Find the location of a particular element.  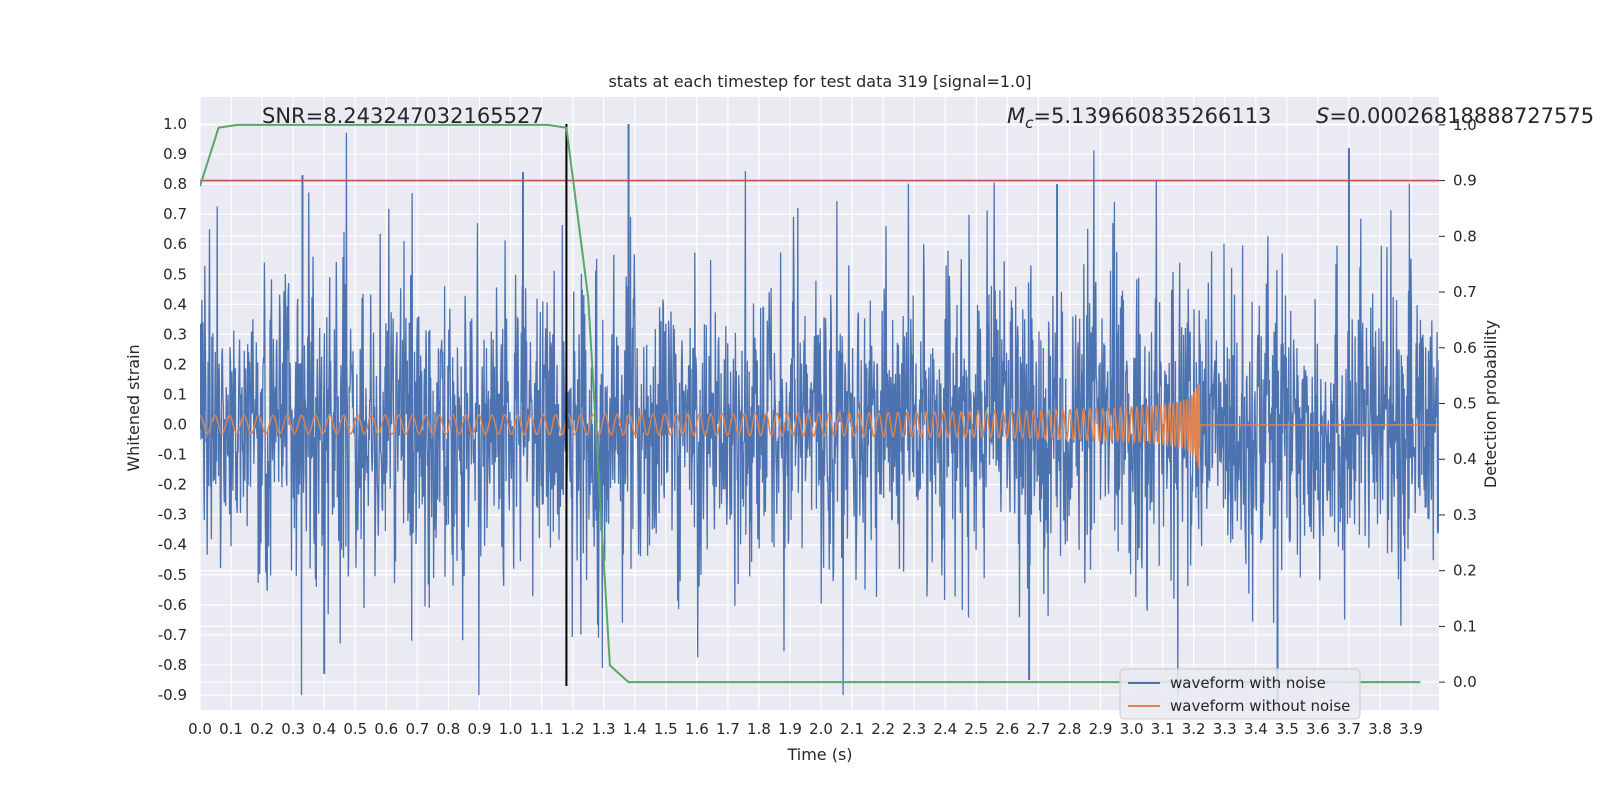

y-tick-label: 0.8 is located at coordinates (175, 184).